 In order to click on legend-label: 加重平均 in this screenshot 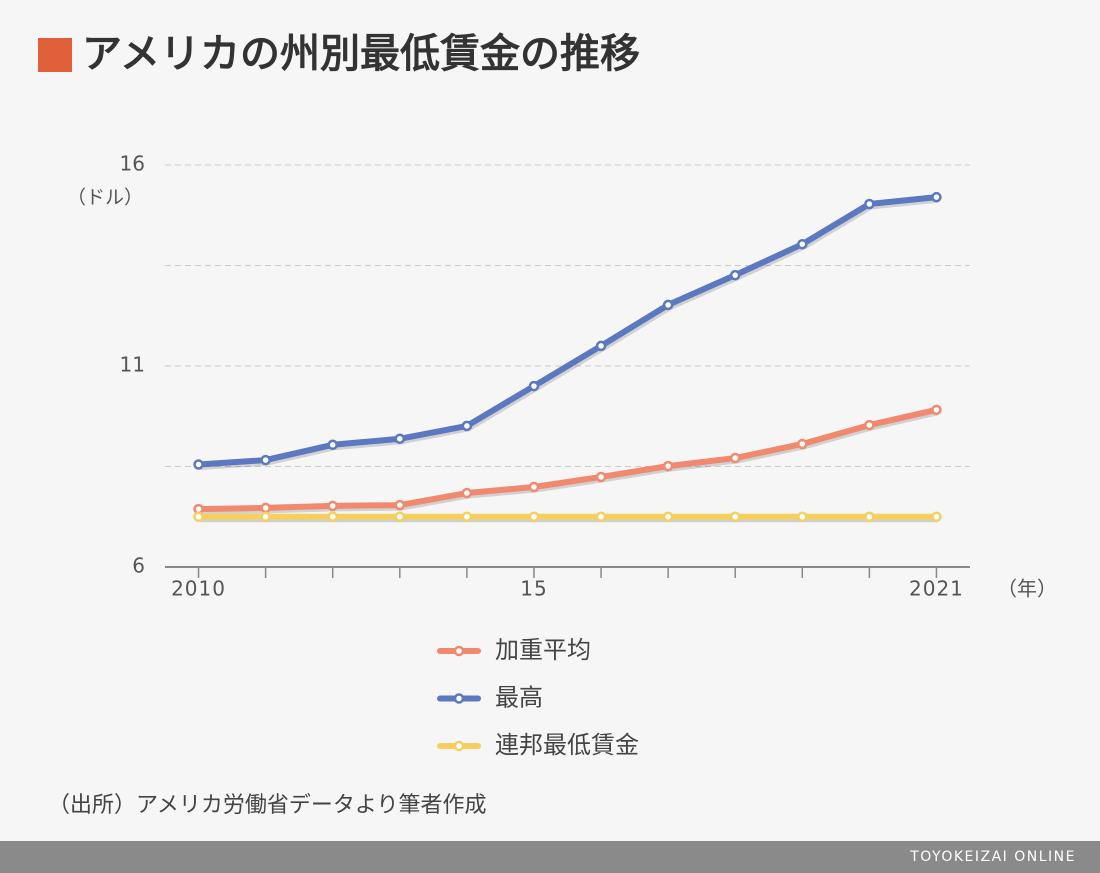, I will do `click(543, 650)`.